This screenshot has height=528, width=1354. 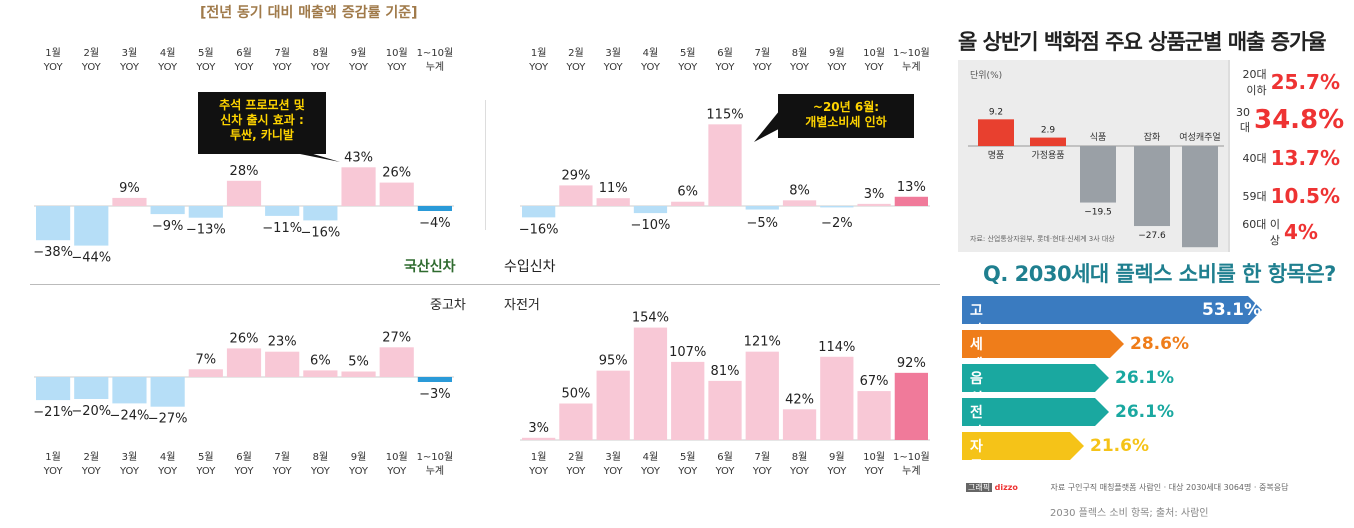 I want to click on data-label: −10%, so click(x=651, y=225).